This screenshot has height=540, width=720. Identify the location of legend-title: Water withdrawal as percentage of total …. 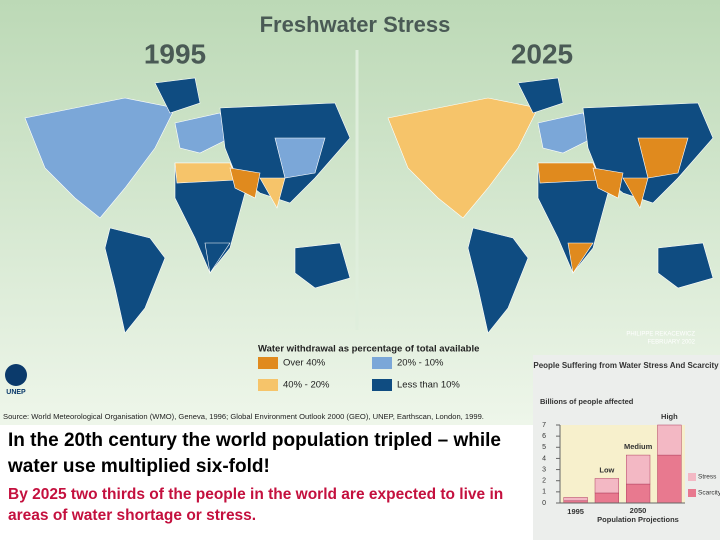
(368, 349).